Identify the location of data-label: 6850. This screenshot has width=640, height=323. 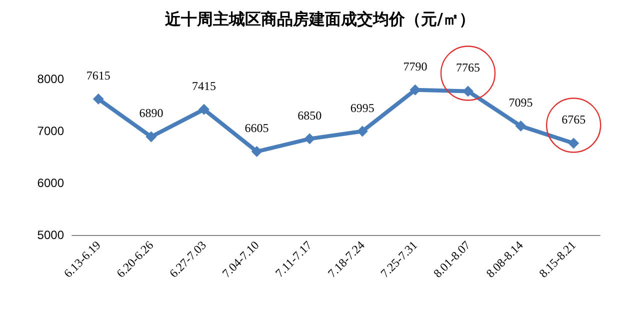
(310, 115).